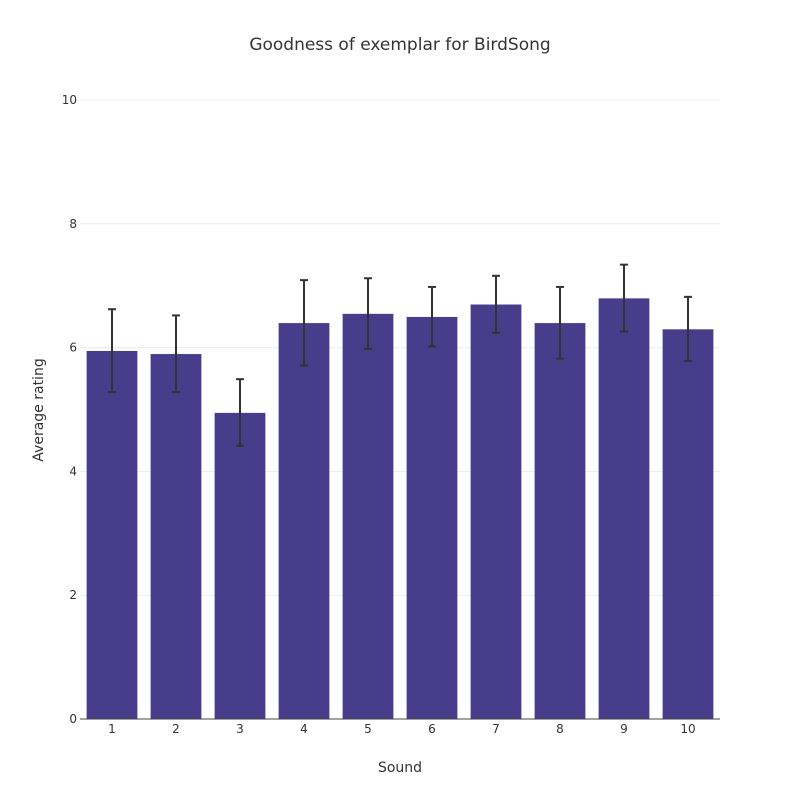 The width and height of the screenshot is (800, 800). What do you see at coordinates (240, 729) in the screenshot?
I see `x-tick-label: 3` at bounding box center [240, 729].